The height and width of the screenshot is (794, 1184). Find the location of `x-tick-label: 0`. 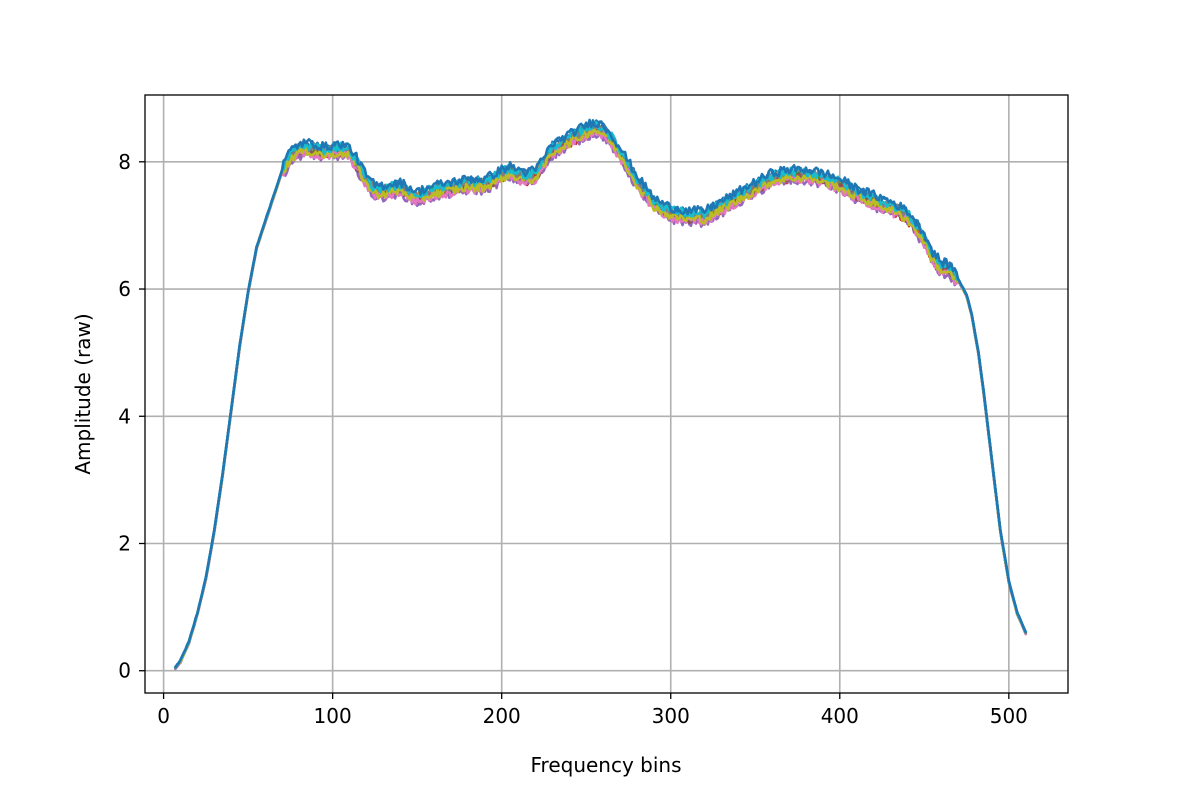

x-tick-label: 0 is located at coordinates (163, 716).